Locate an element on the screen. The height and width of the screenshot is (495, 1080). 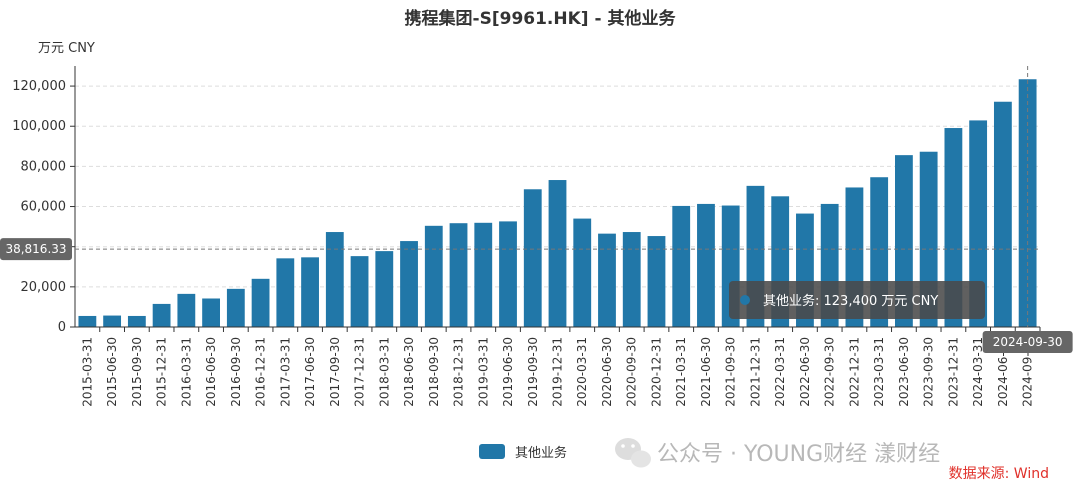
x-tick-label: 2019-09-30 is located at coordinates (533, 372).